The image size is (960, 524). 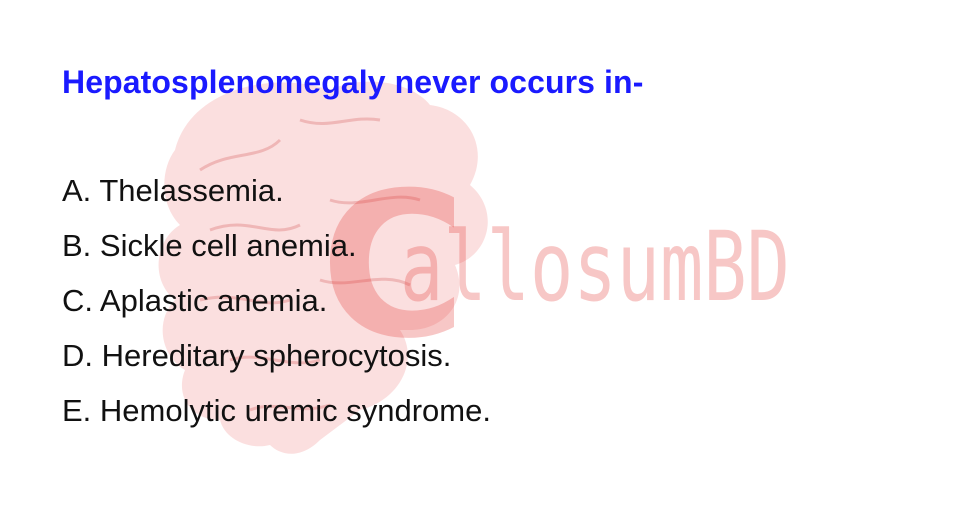 What do you see at coordinates (257, 355) in the screenshot?
I see `option-d: D. Hereditary spherocytosis.` at bounding box center [257, 355].